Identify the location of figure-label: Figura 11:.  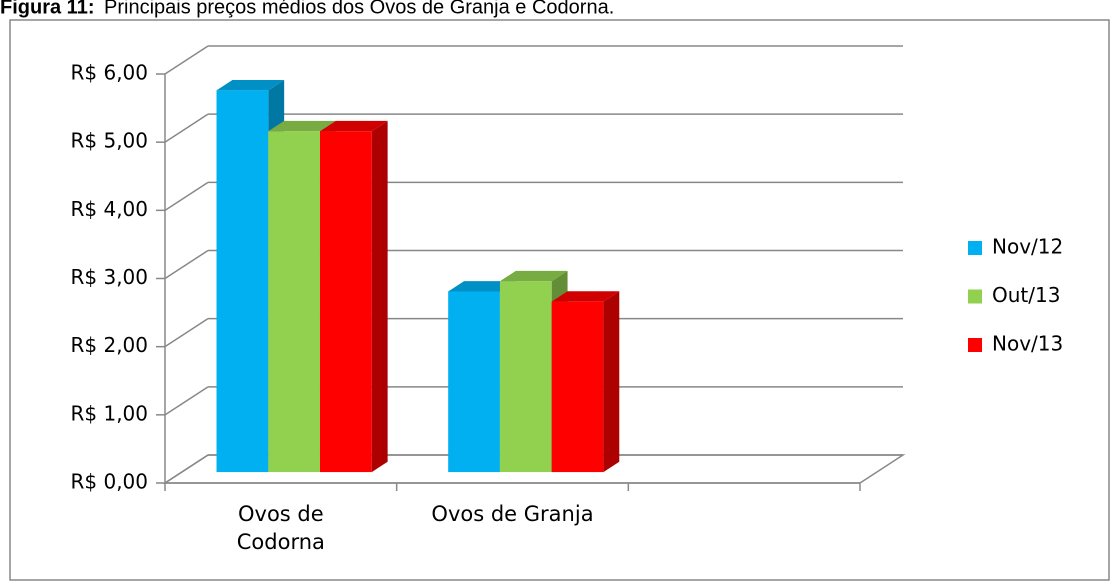
(47, 9).